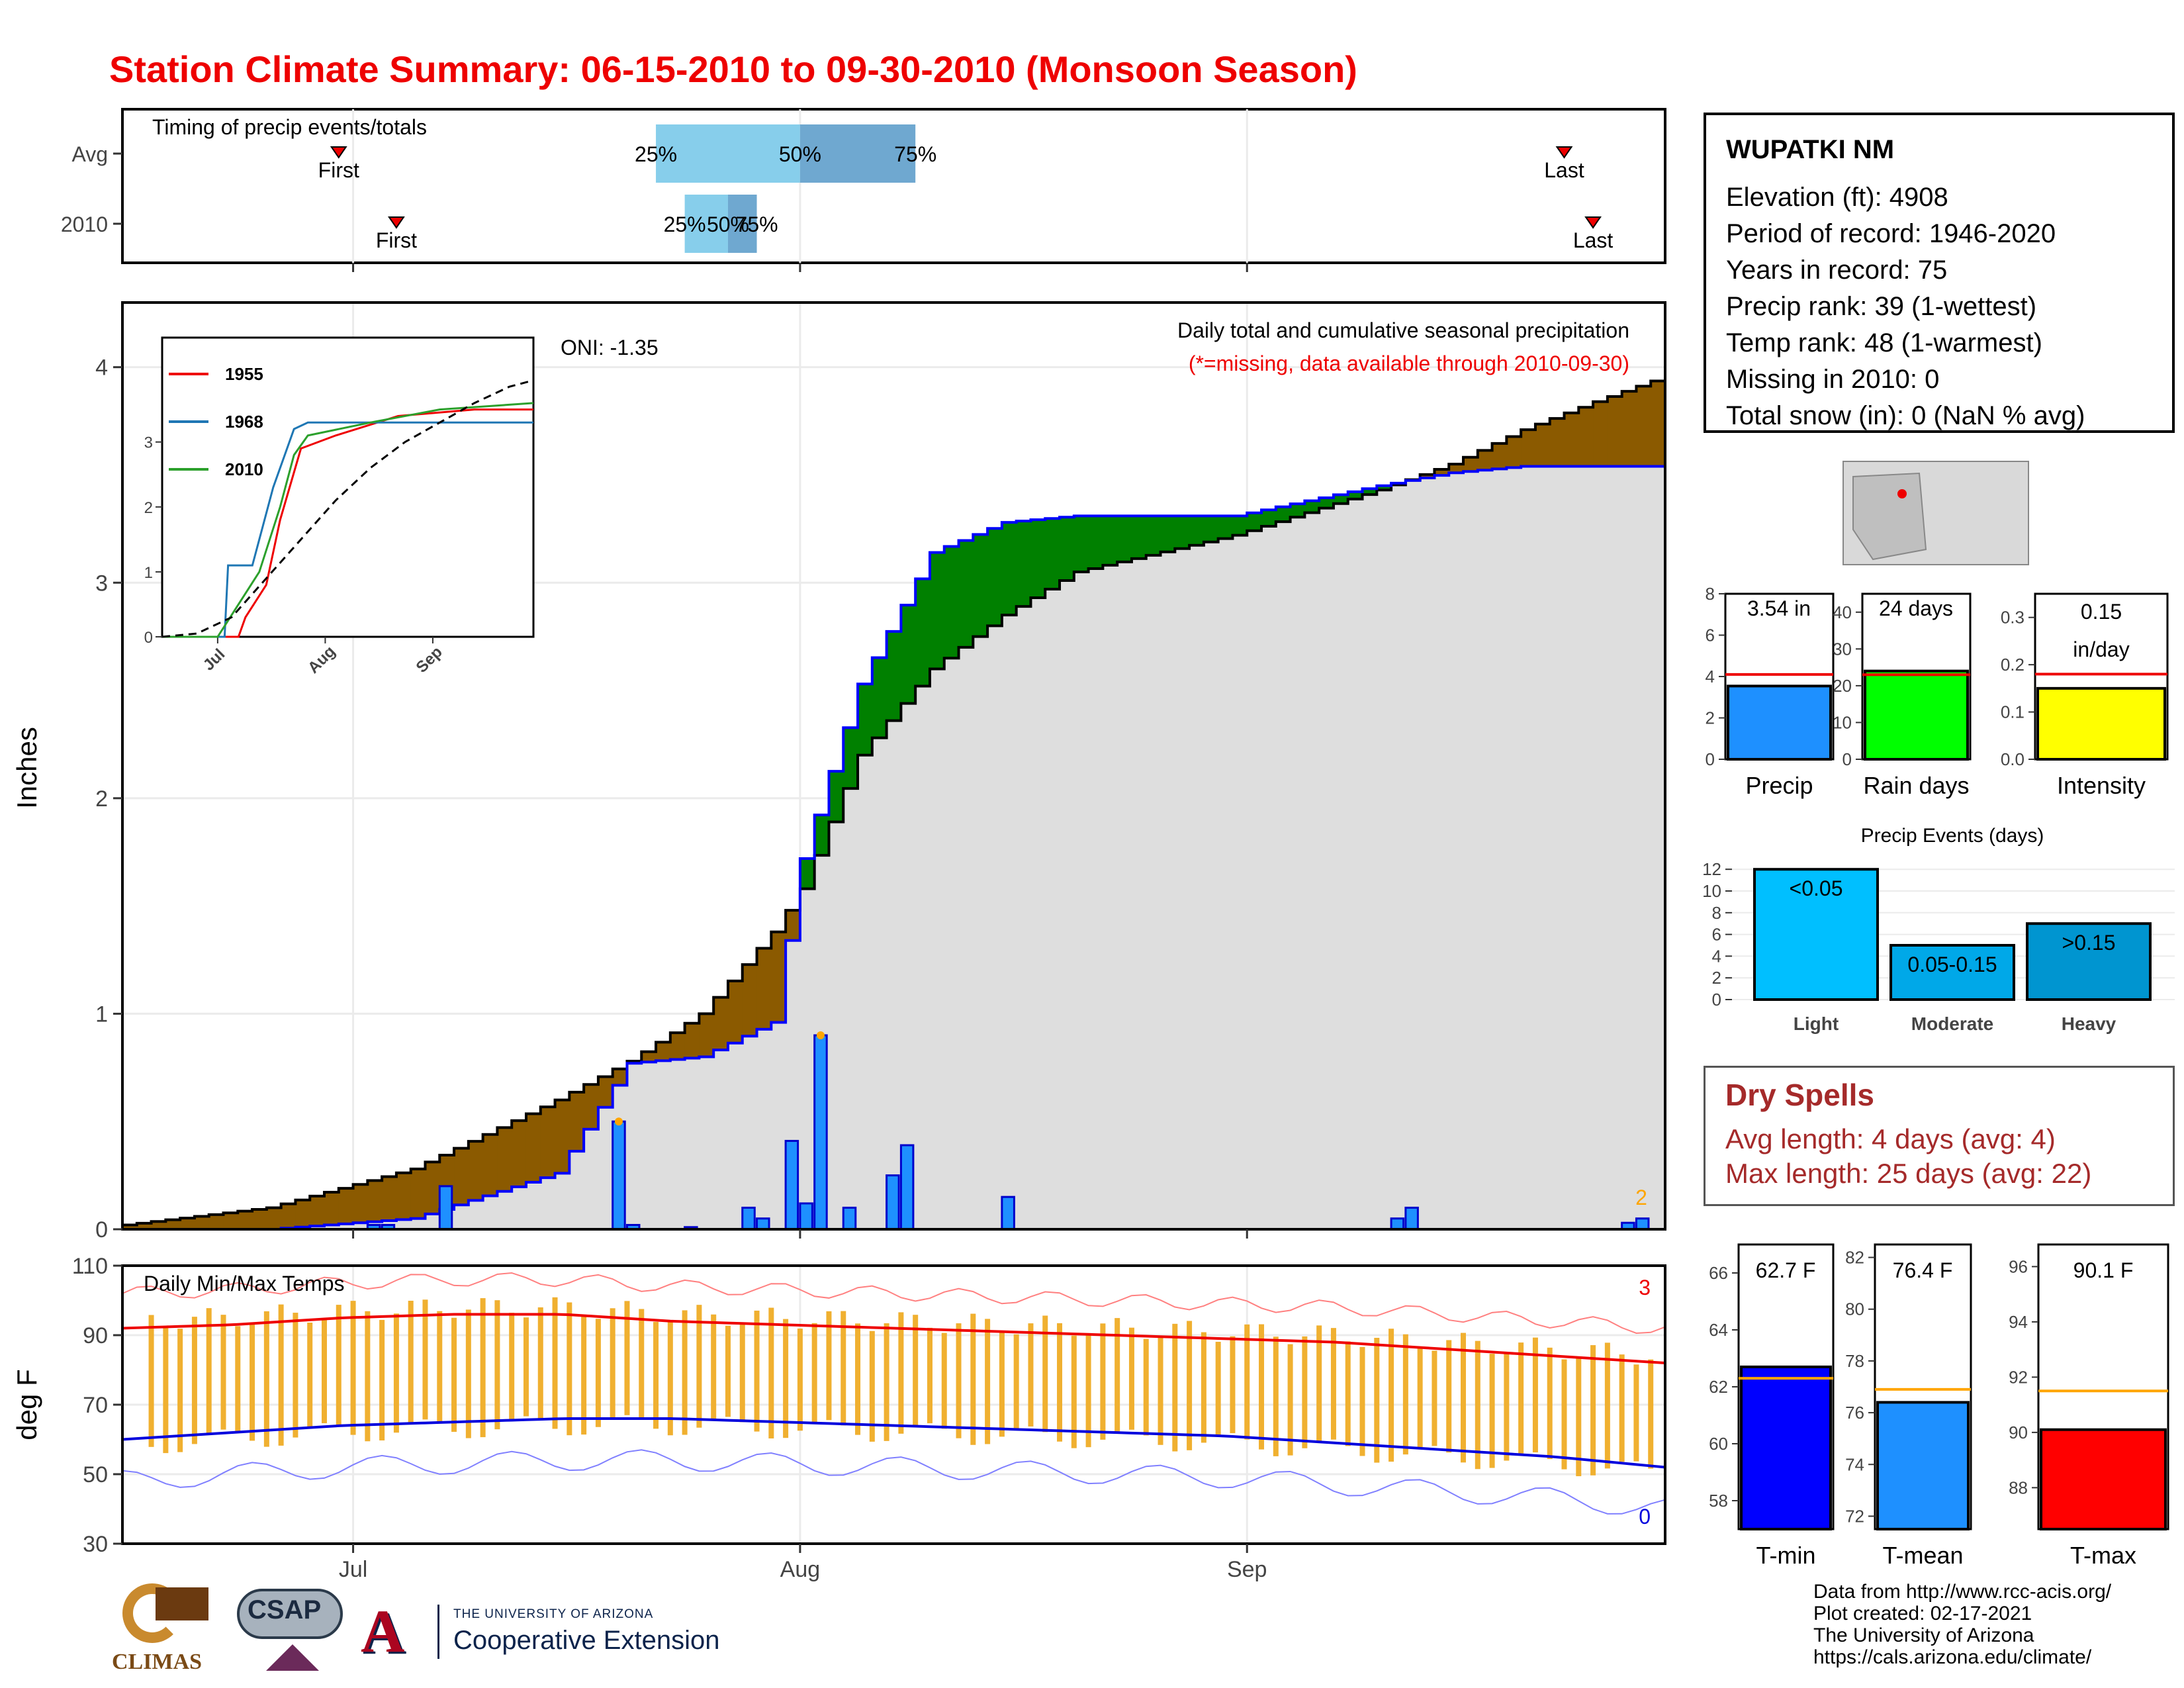 The height and width of the screenshot is (1688, 2184). Describe the element at coordinates (1891, 1138) in the screenshot. I see `dry-spells-avg: Avg length: 4 days (avg: 4)` at that location.